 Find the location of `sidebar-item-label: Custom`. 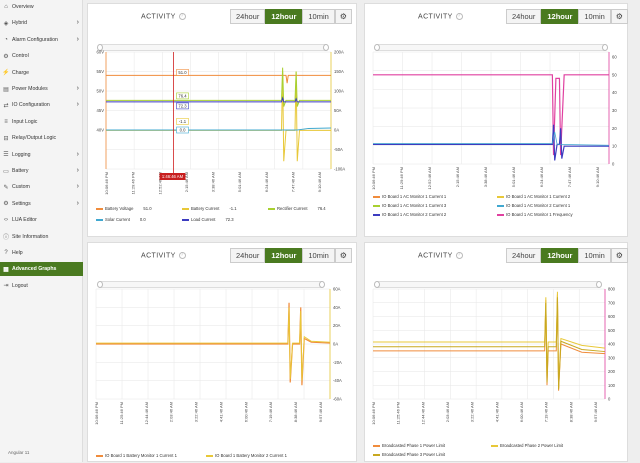

sidebar-item-label: Custom is located at coordinates (21, 187).